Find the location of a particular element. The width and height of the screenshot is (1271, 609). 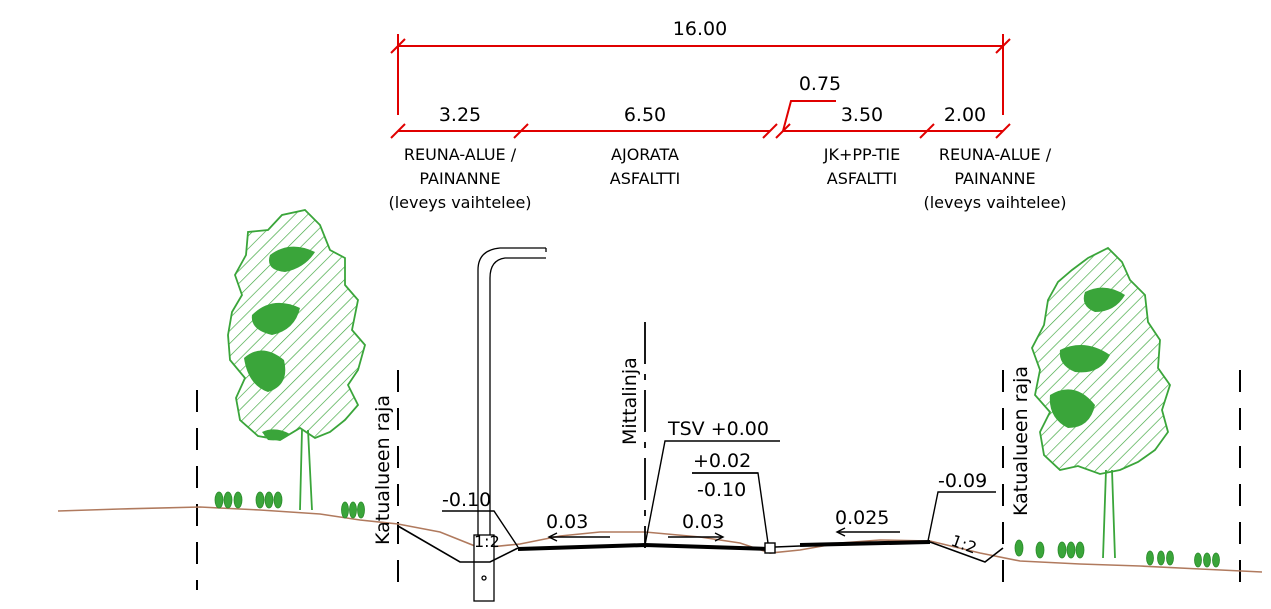

tree-left is located at coordinates (296, 360).